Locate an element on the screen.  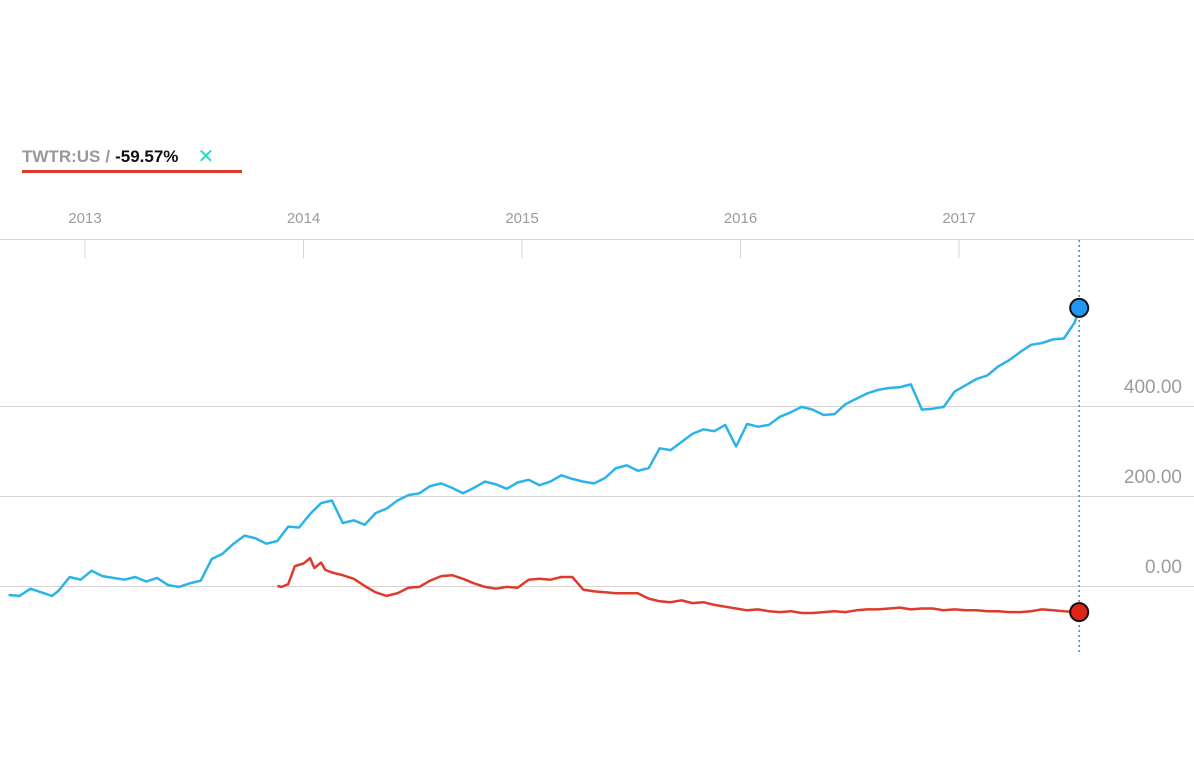
x-tick-label: 2015 is located at coordinates (521, 218).